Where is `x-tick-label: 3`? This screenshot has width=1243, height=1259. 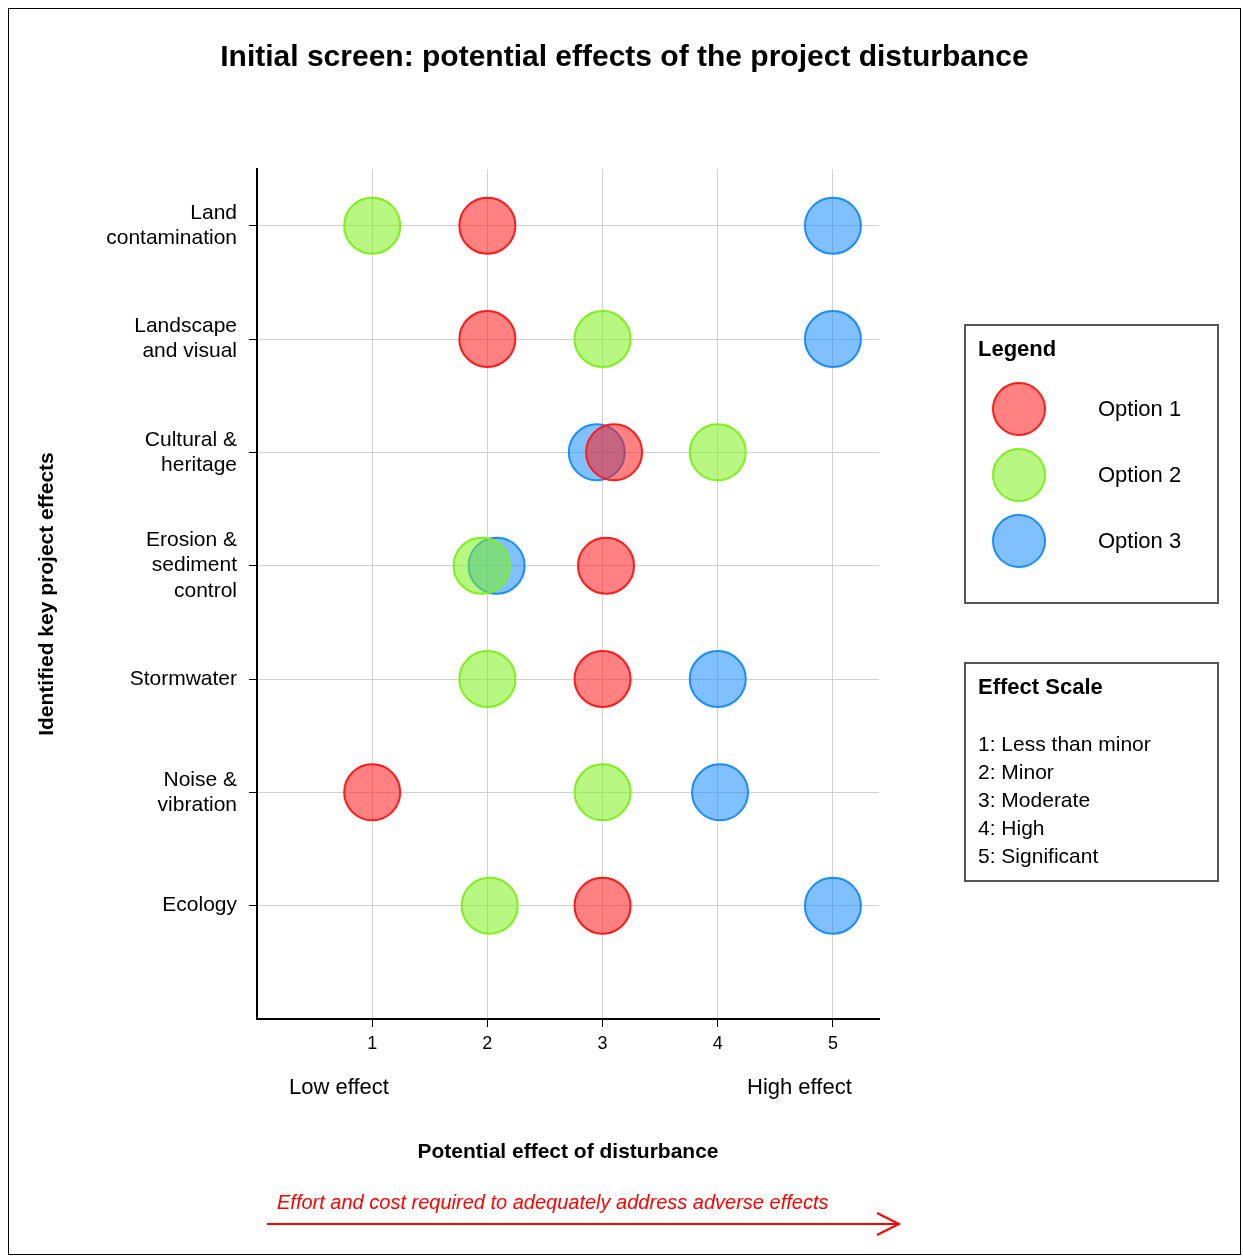
x-tick-label: 3 is located at coordinates (602, 1042).